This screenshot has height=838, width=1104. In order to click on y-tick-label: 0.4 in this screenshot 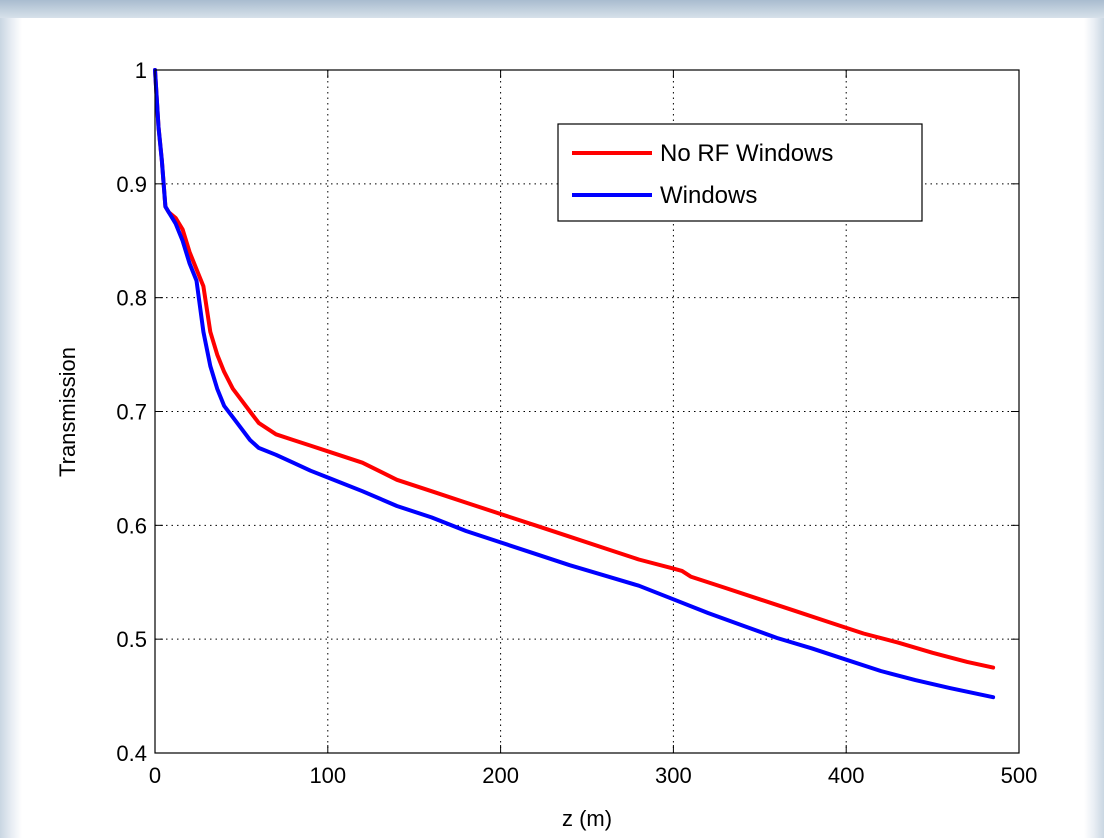, I will do `click(131, 753)`.